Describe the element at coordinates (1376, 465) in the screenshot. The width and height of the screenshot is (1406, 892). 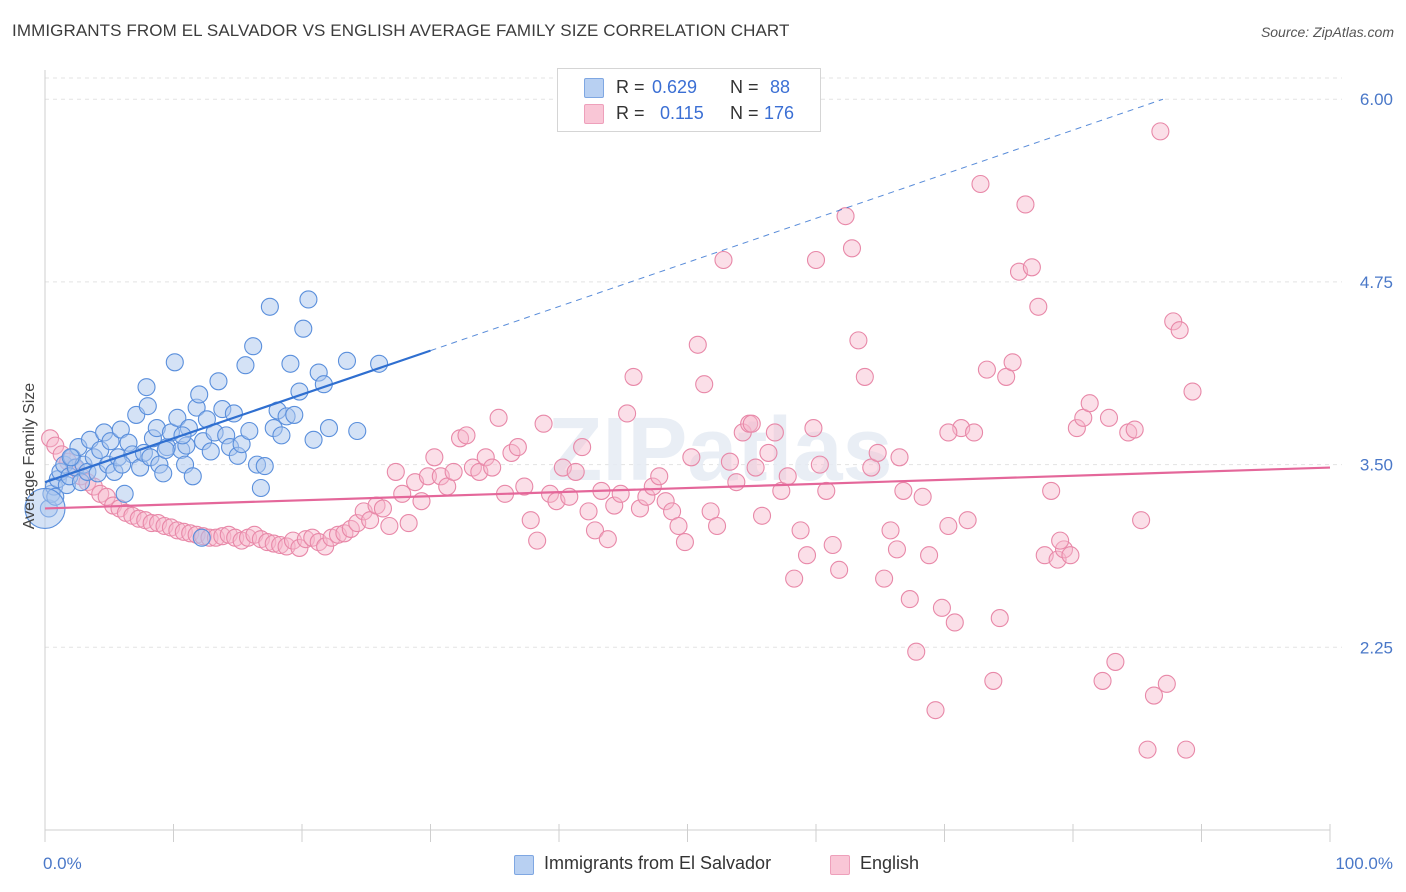
I see `y-tick-label: 3.50` at that location.